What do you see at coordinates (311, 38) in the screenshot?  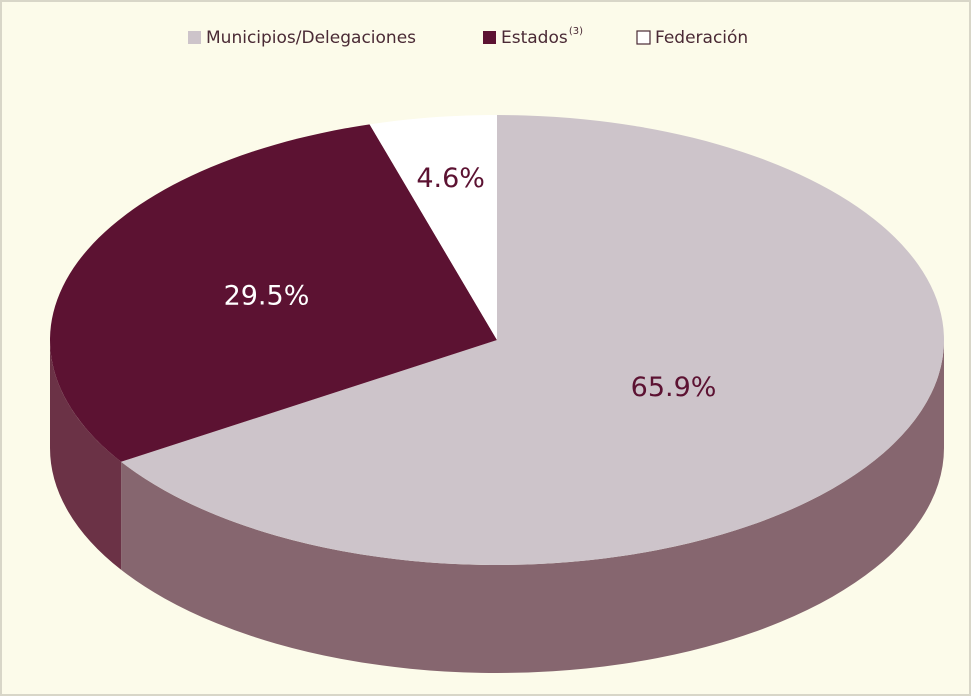 I see `legend-label: Municipios/Delegaciones` at bounding box center [311, 38].